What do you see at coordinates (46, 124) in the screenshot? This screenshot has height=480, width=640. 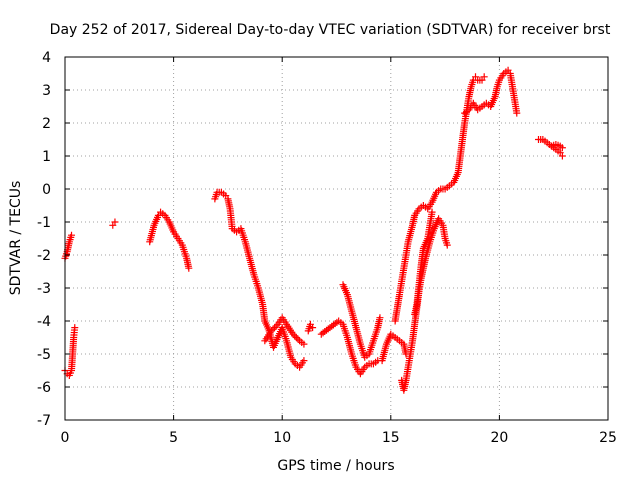 I see `y-tick-label: 2` at bounding box center [46, 124].